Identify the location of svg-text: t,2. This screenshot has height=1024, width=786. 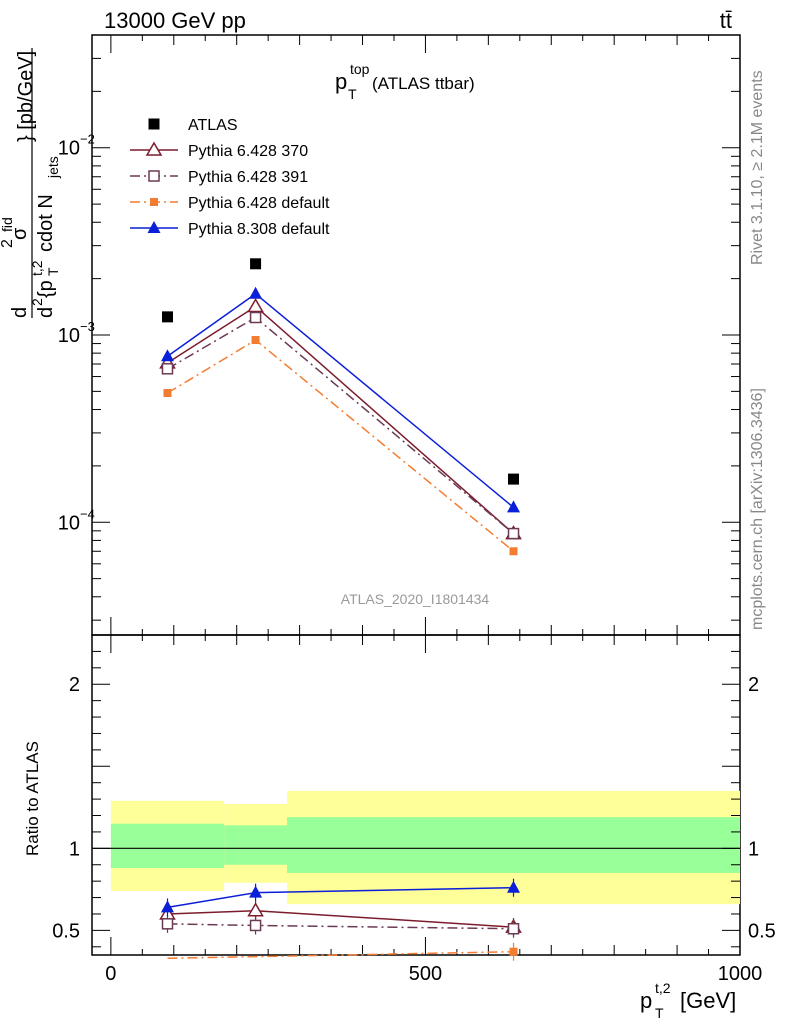
(37, 268).